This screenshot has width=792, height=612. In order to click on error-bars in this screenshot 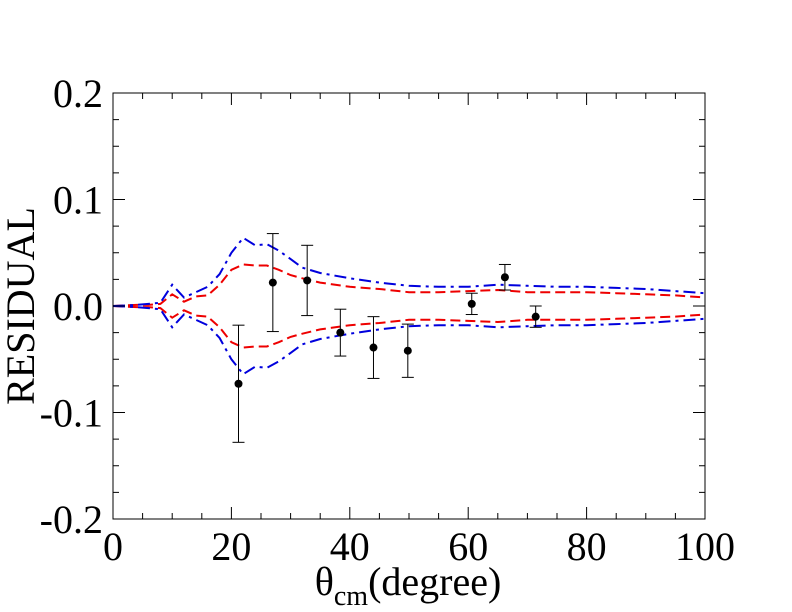, I will do `click(387, 338)`.